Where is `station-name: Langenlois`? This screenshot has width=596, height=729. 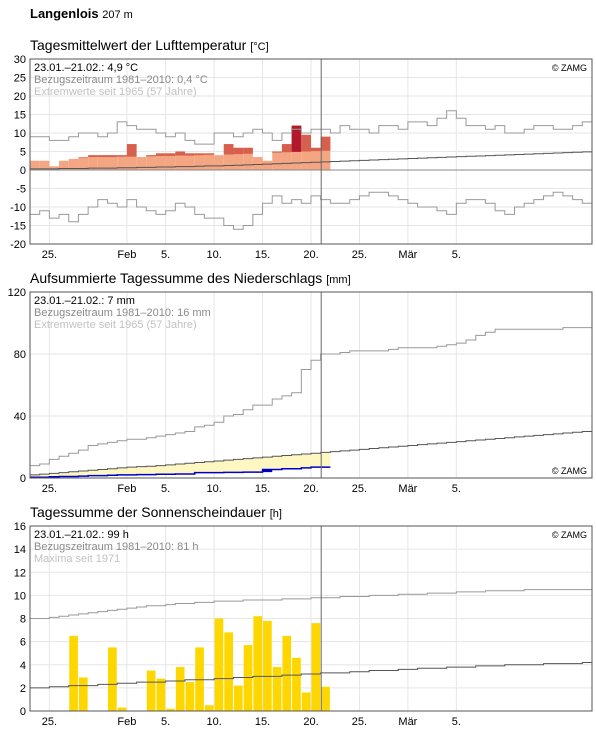
station-name: Langenlois is located at coordinates (64, 13).